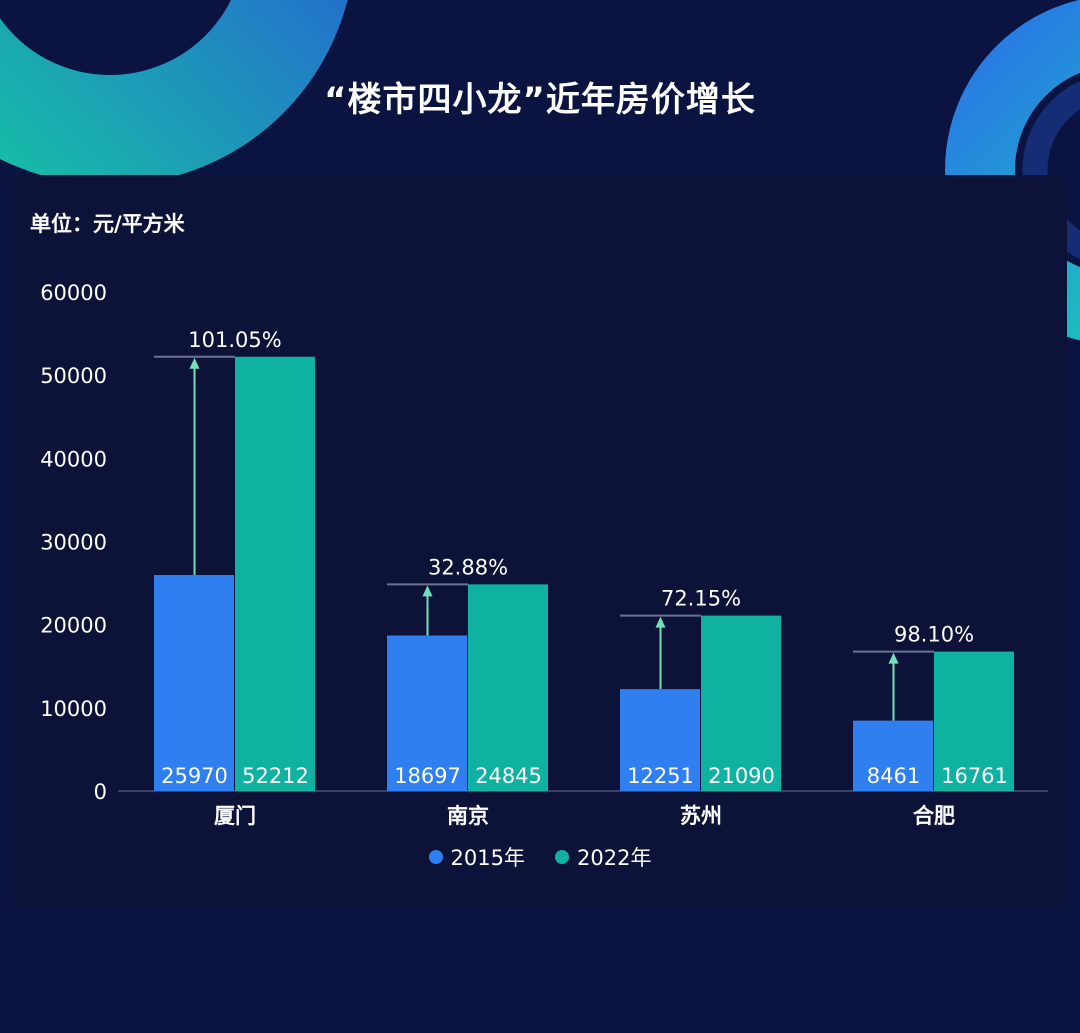  What do you see at coordinates (741, 776) in the screenshot?
I see `bar-value-label: 21090` at bounding box center [741, 776].